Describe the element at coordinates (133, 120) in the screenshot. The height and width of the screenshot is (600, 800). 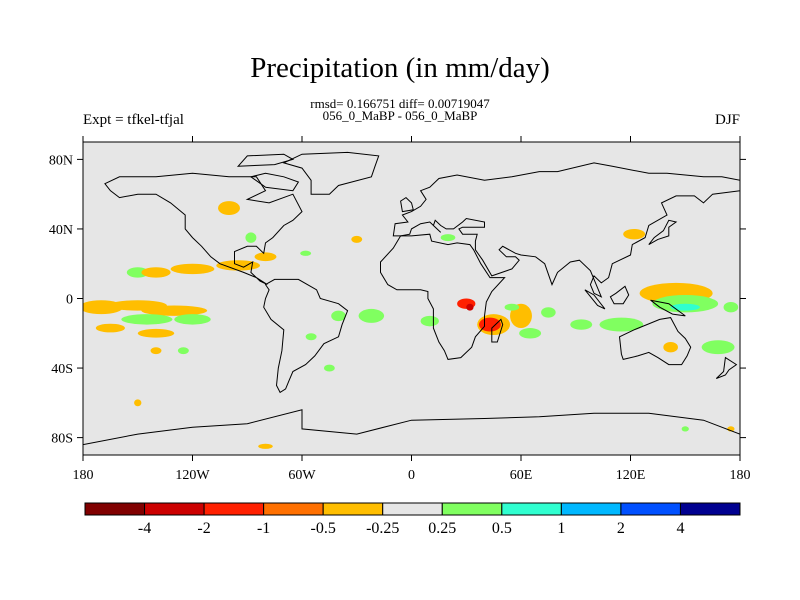
I see `expt-label: Expt = tfkel-tfjal` at that location.